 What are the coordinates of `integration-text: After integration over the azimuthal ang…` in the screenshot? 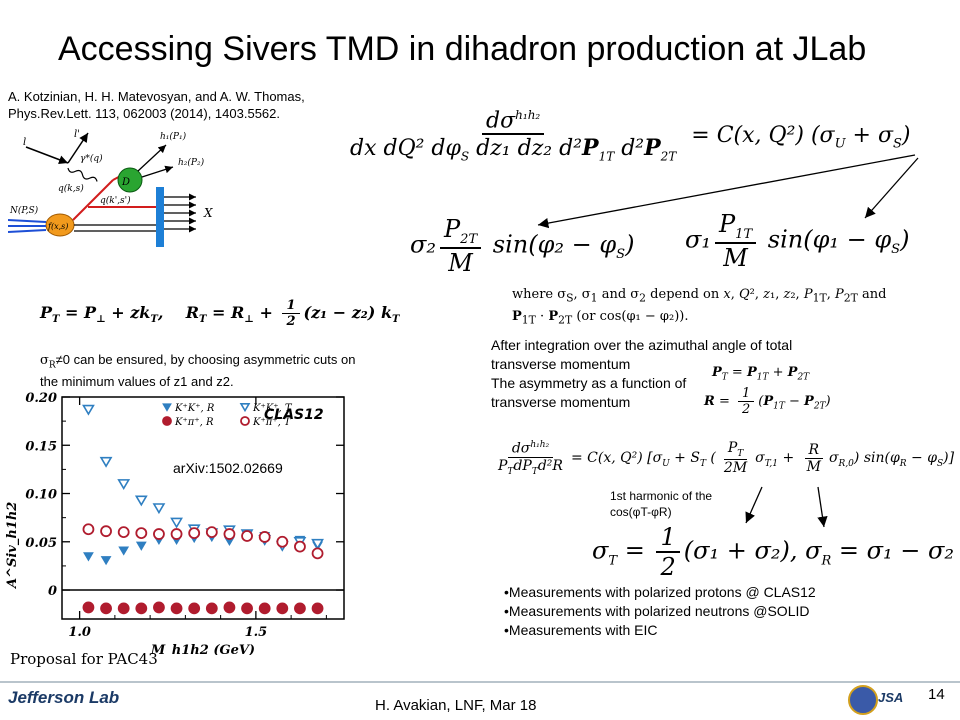 It's located at (701, 374).